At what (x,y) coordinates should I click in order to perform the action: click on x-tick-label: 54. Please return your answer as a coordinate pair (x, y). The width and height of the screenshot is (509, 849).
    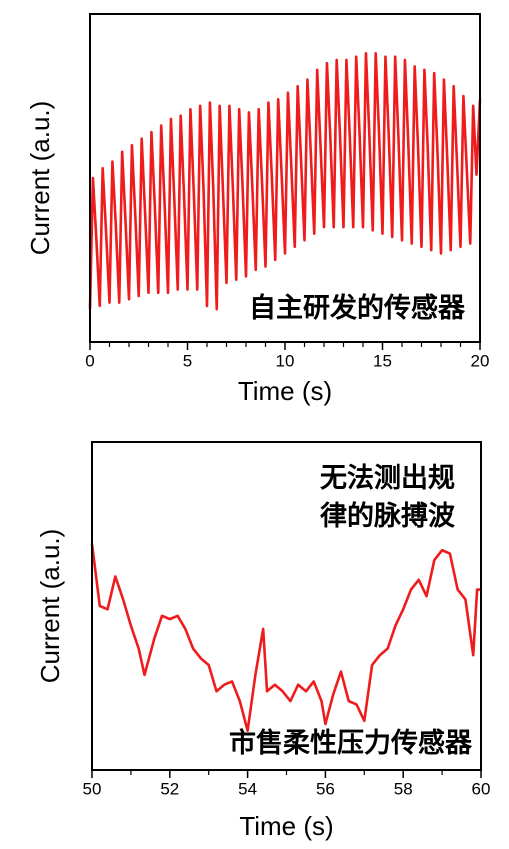
    Looking at the image, I should click on (247, 788).